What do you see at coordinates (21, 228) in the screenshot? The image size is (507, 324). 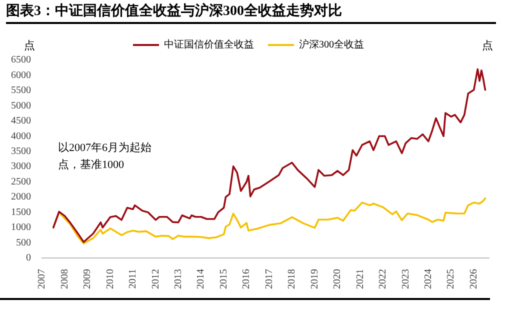 I see `y-tick-label: 1000` at bounding box center [21, 228].